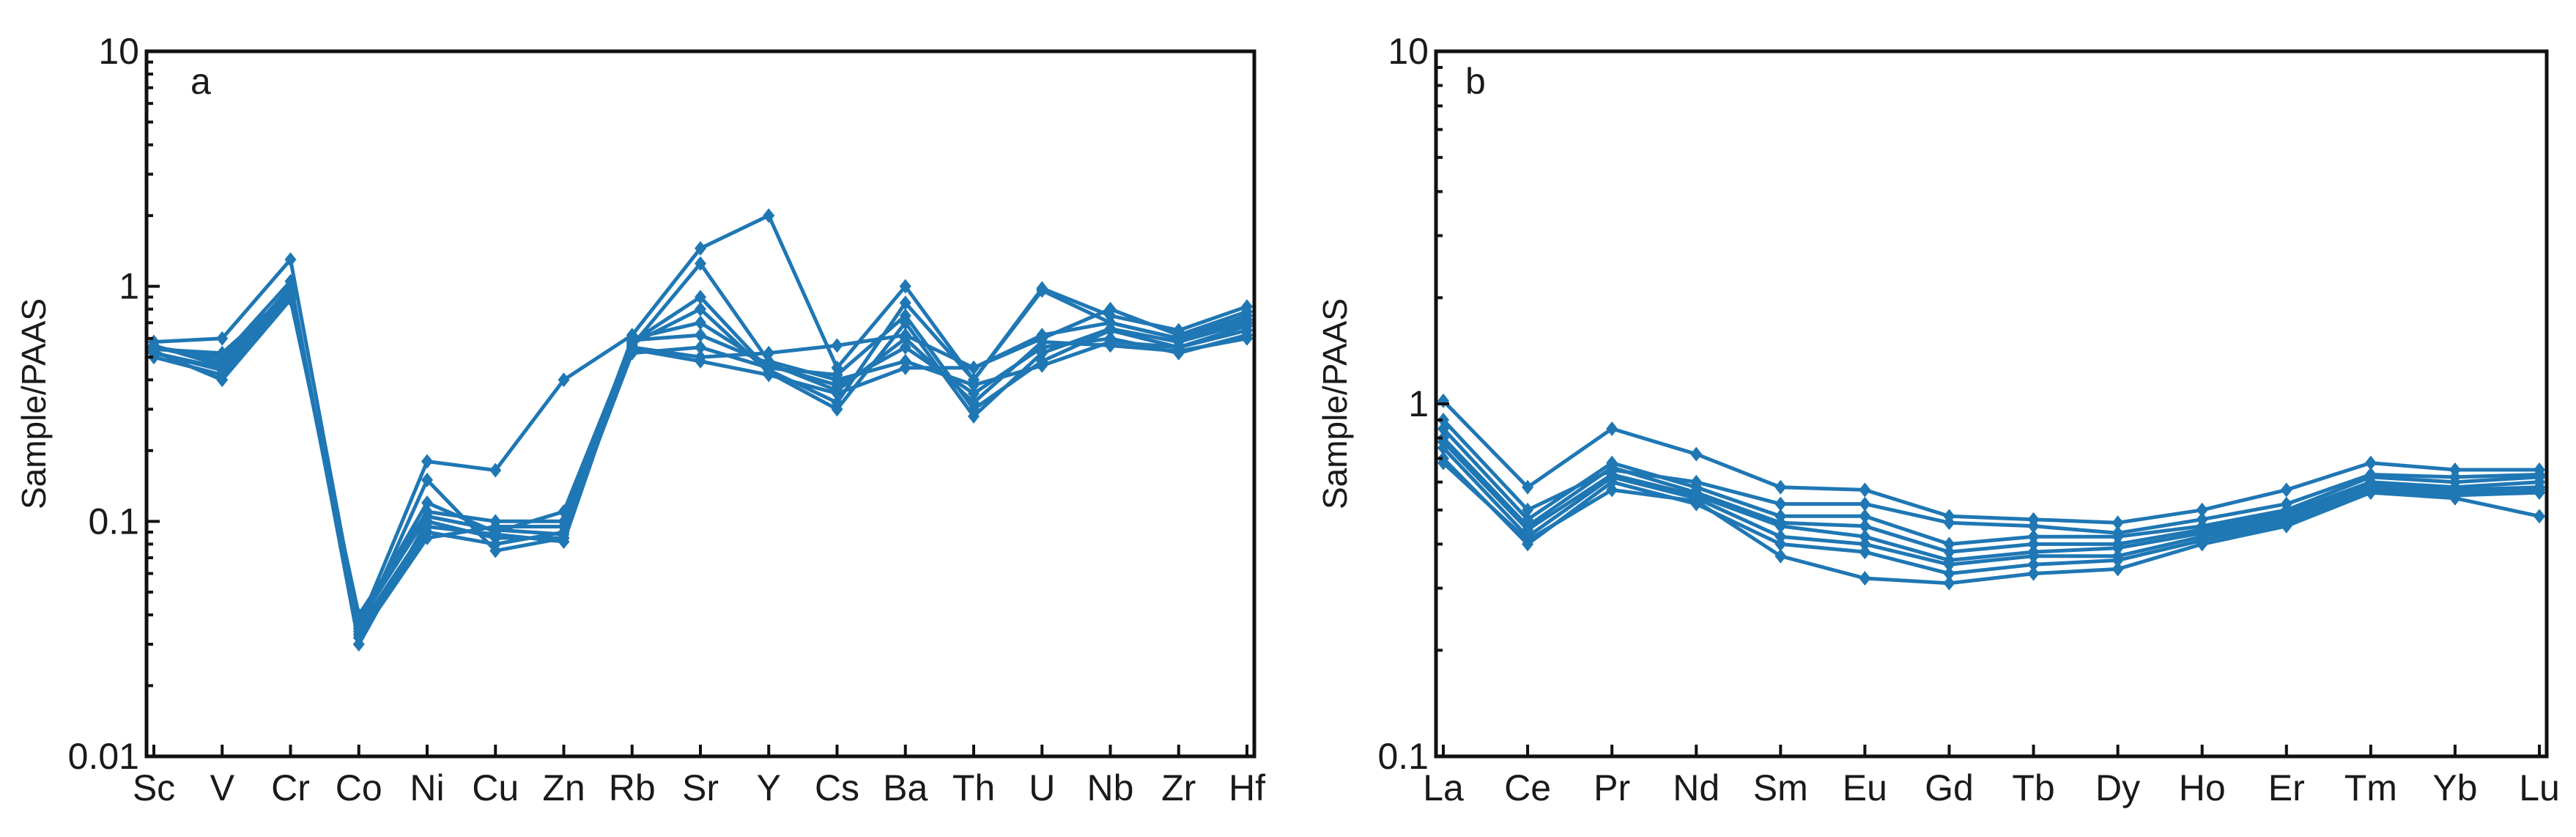  I want to click on panel-b-marks, so click(1991, 492).